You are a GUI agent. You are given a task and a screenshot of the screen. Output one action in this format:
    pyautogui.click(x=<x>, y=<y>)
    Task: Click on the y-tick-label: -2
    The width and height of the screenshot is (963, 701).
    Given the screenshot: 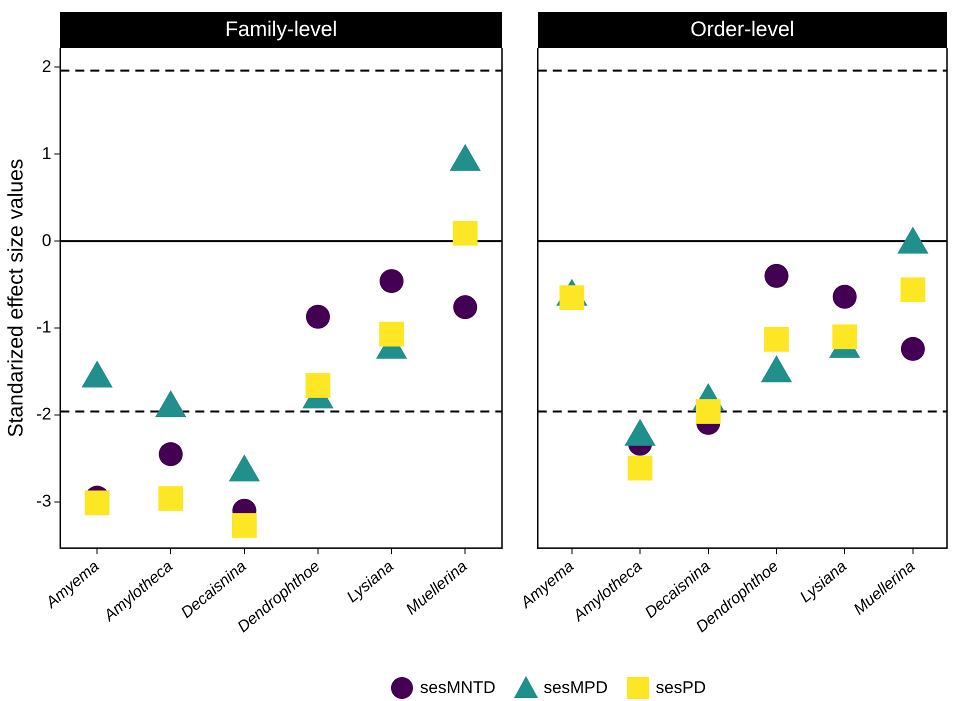 What is the action you would take?
    pyautogui.click(x=44, y=414)
    